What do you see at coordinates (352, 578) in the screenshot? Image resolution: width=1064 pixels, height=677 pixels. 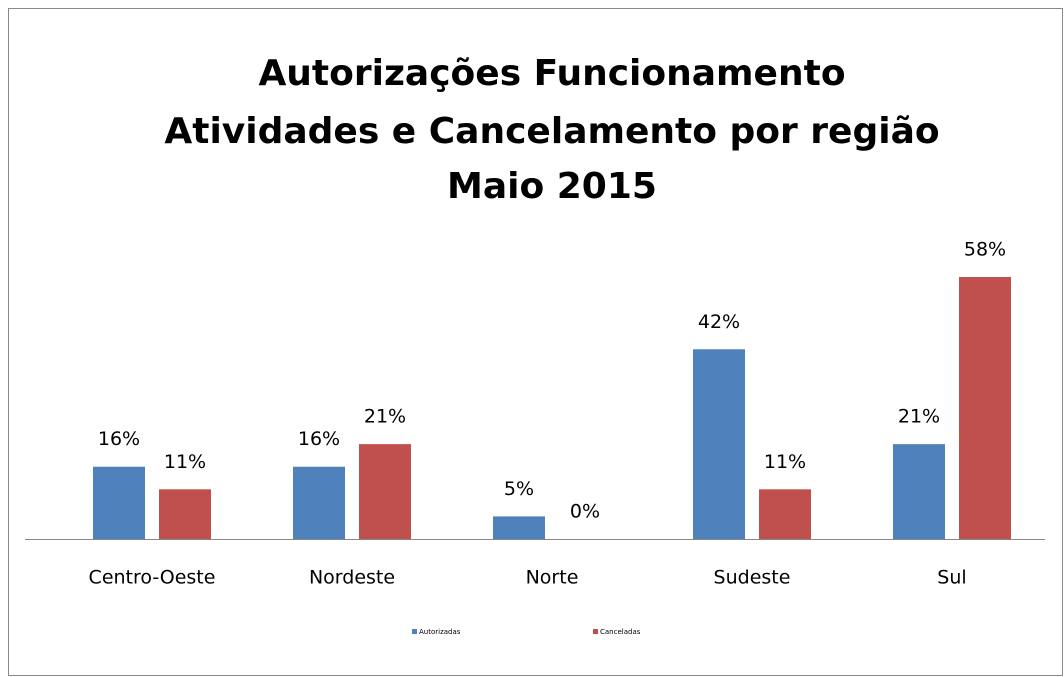 I see `x-tick-label: Nordeste` at bounding box center [352, 578].